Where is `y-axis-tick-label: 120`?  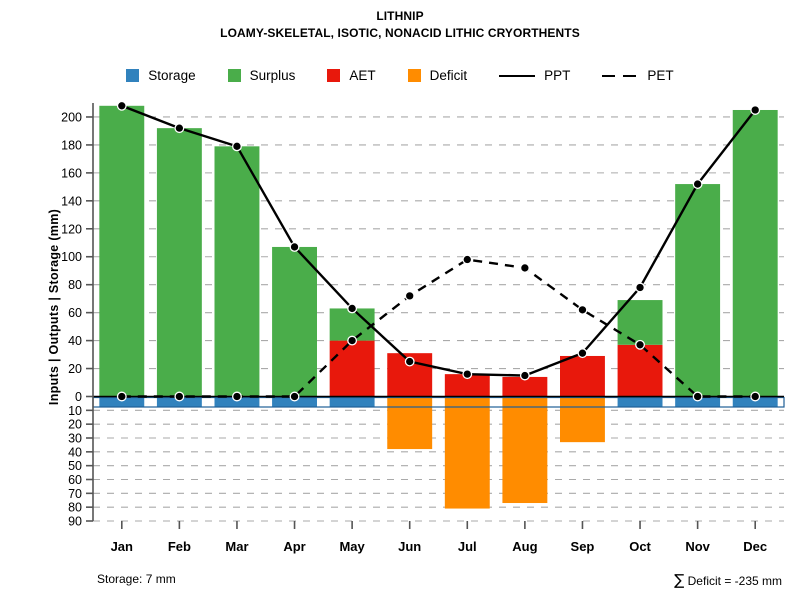 y-axis-tick-label: 120 is located at coordinates (71, 229).